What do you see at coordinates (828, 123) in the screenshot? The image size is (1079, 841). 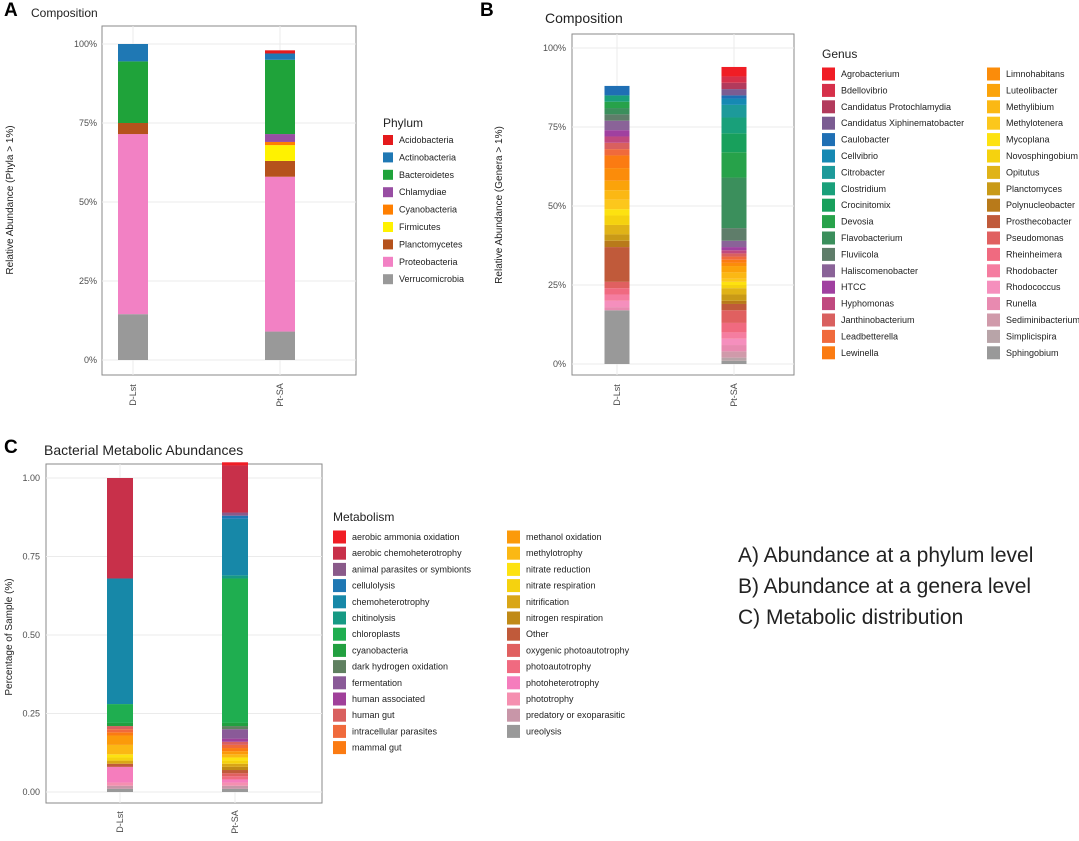 I see `legend-swatch-candidatus-xiphinematobacter` at bounding box center [828, 123].